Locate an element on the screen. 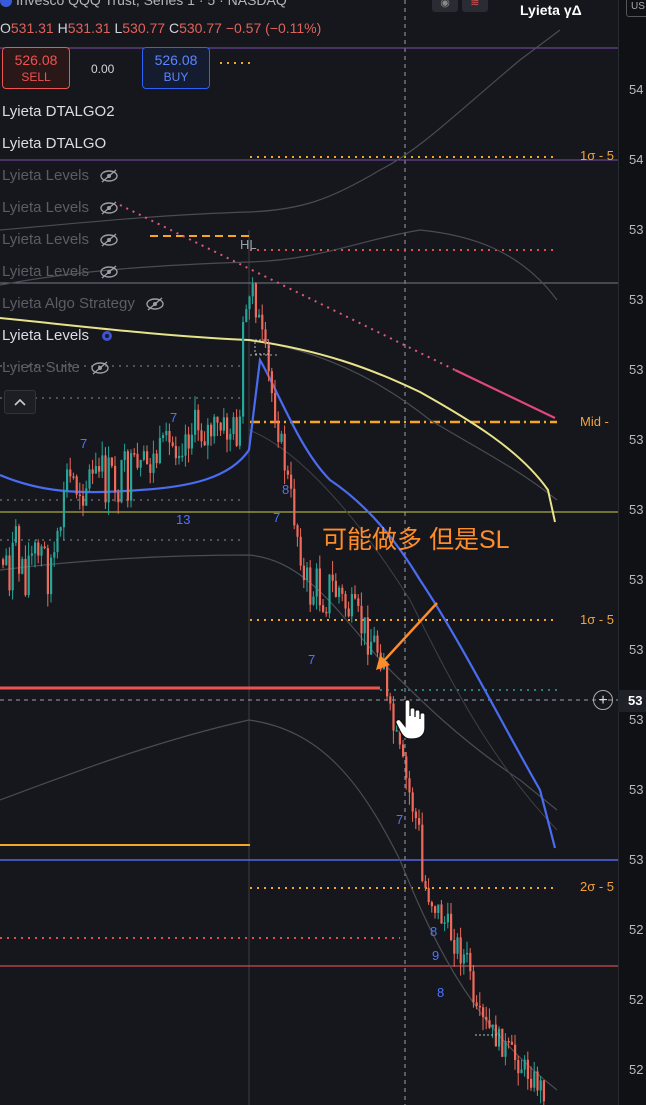 The height and width of the screenshot is (1105, 646). indicator-row: Lyieta DTALGO2 is located at coordinates (58, 111).